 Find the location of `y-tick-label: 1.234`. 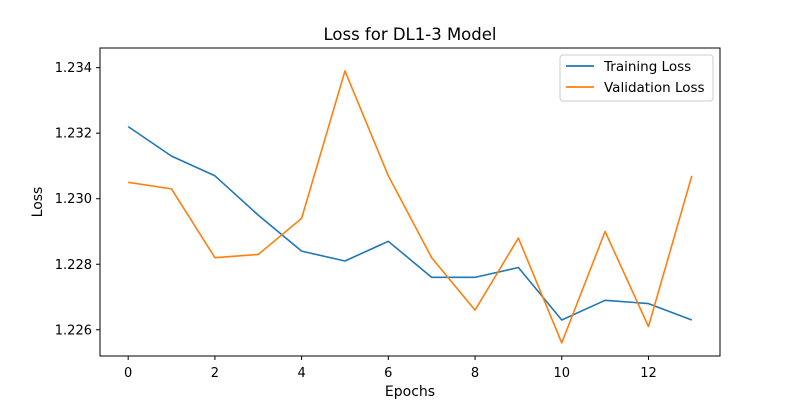

y-tick-label: 1.234 is located at coordinates (73, 68).